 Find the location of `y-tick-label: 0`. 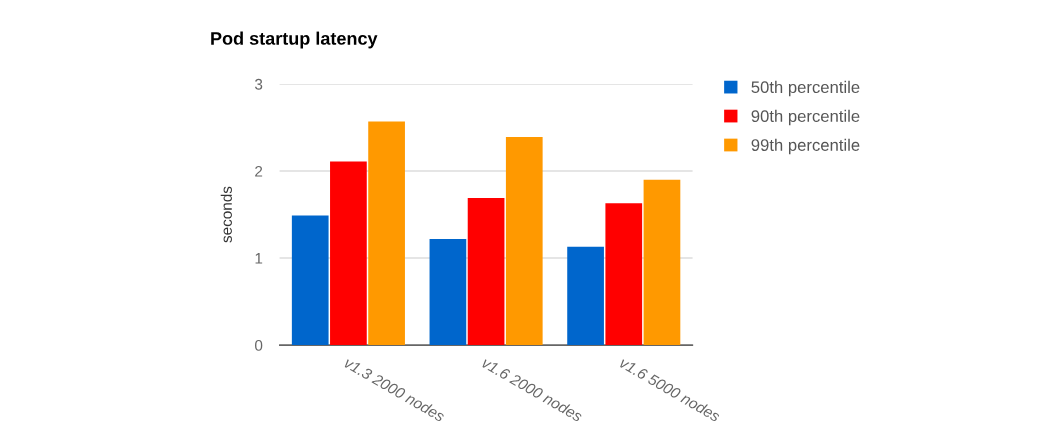

y-tick-label: 0 is located at coordinates (259, 345).